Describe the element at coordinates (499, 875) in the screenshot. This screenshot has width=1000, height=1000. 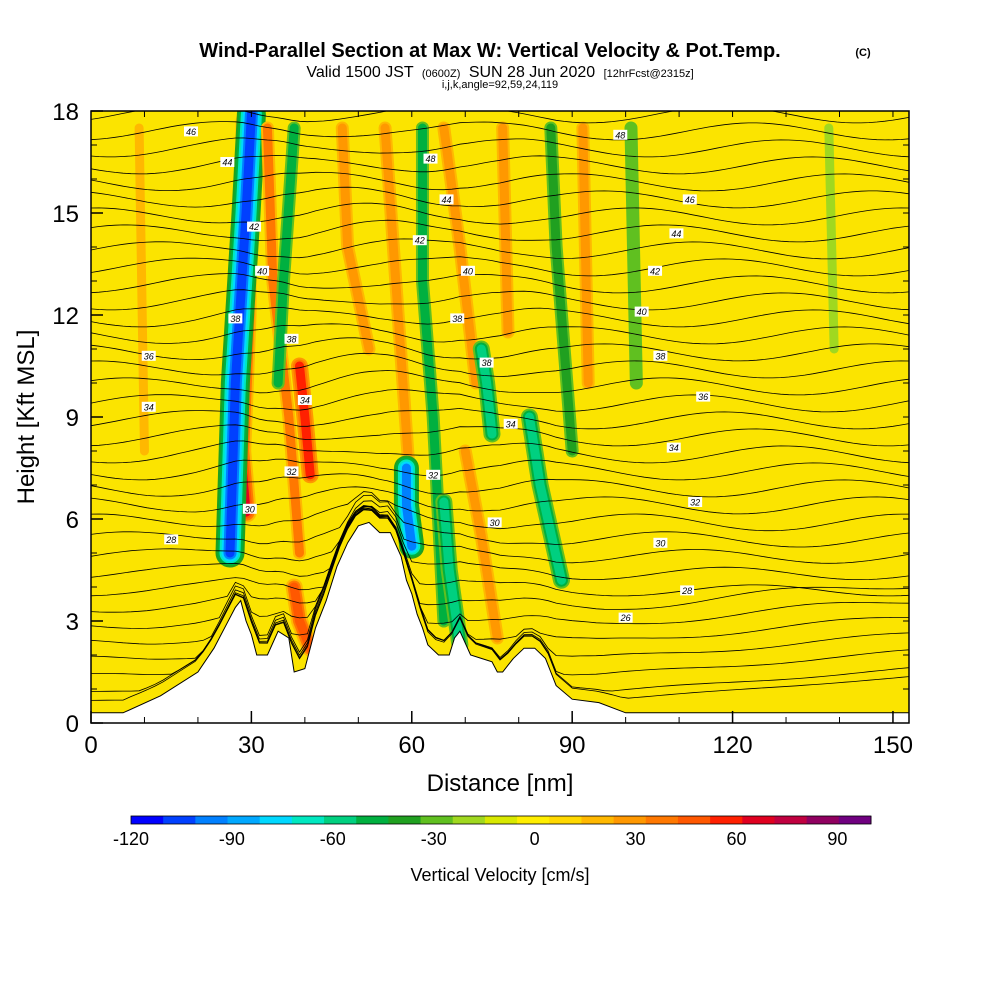
I see `colorbar-label: Vertical Velocity [cm/s]` at that location.